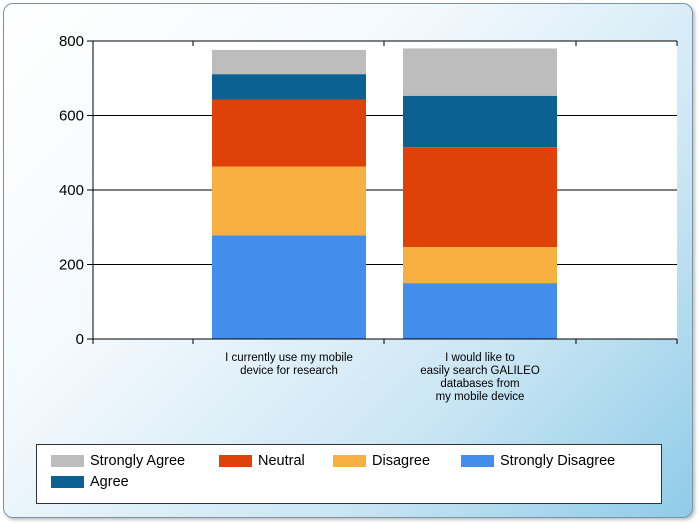 The width and height of the screenshot is (698, 524). What do you see at coordinates (109, 482) in the screenshot?
I see `legend-label: Agree` at bounding box center [109, 482].